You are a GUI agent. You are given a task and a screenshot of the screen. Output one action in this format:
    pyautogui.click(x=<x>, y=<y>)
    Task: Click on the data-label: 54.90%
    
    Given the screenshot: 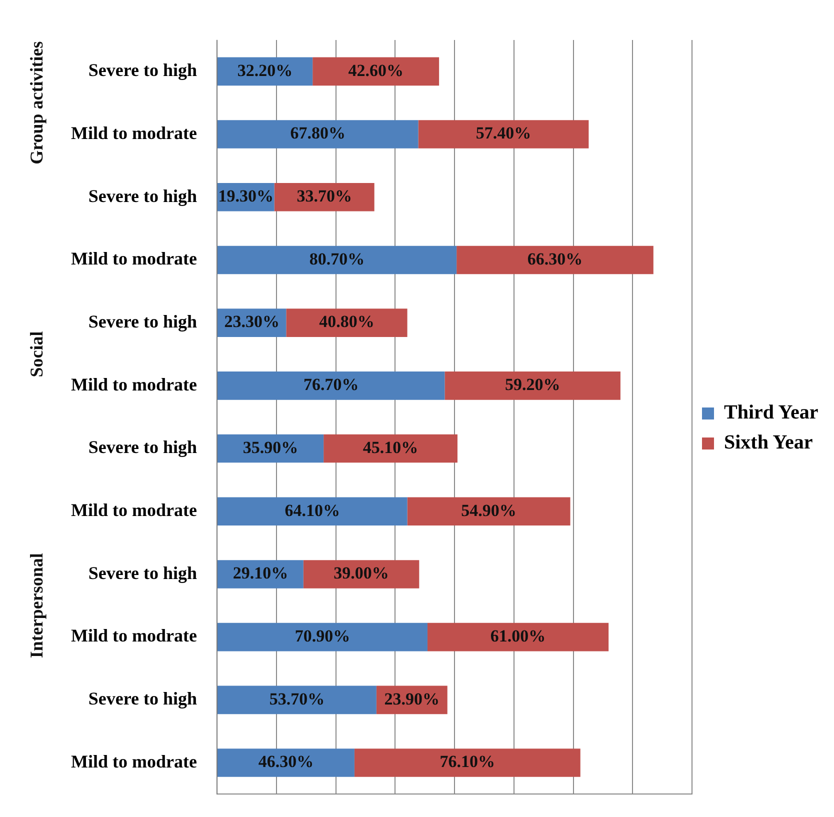 What is the action you would take?
    pyautogui.click(x=488, y=510)
    